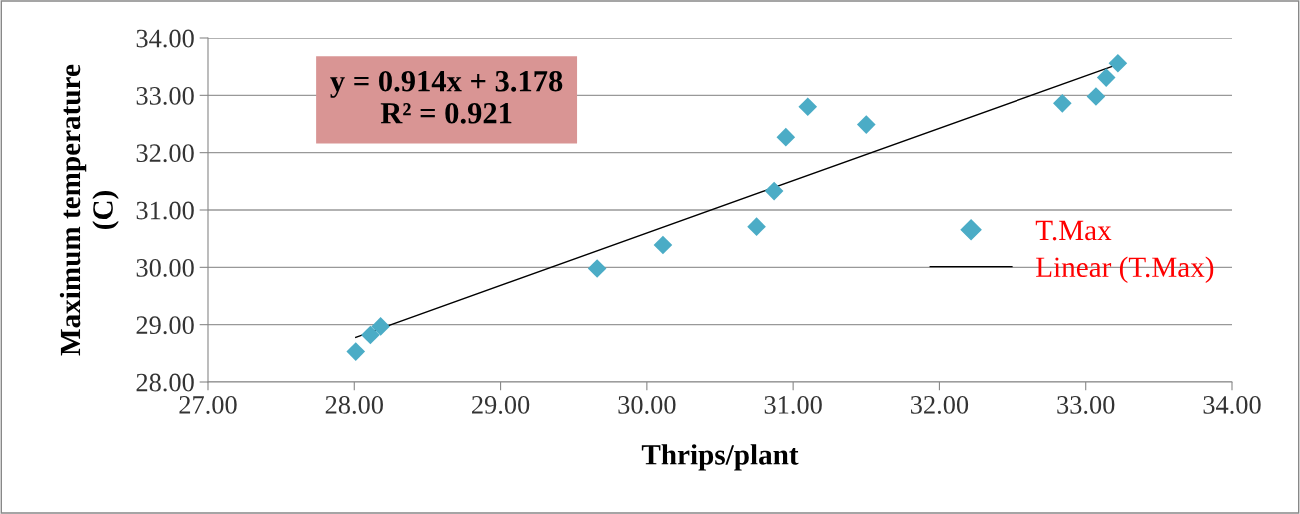 This screenshot has height=514, width=1300. I want to click on legend-label: Linear (T.Max), so click(1125, 270).